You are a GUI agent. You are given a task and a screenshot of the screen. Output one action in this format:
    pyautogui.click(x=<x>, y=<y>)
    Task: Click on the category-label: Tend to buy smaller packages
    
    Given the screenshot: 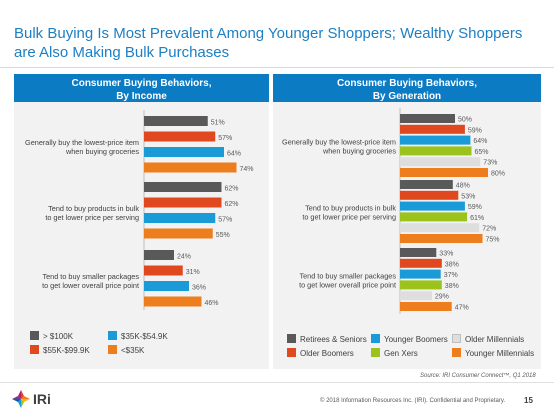 What is the action you would take?
    pyautogui.click(x=90, y=276)
    